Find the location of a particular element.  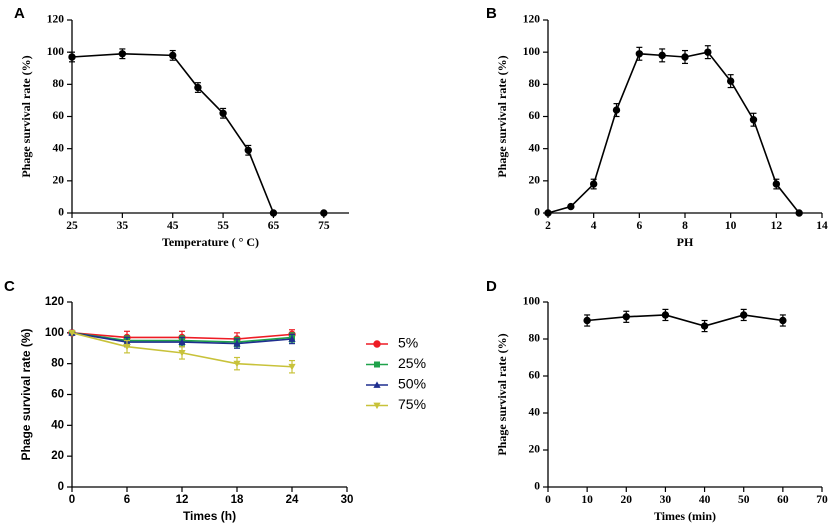

x-tick-label: 65 is located at coordinates (274, 226).